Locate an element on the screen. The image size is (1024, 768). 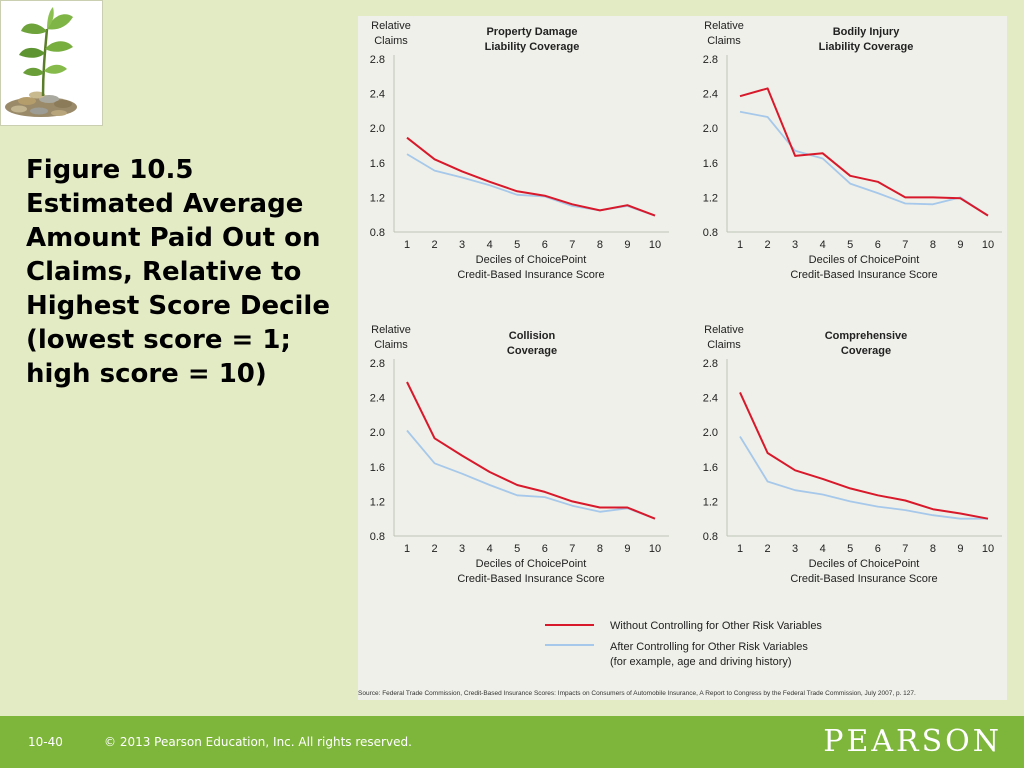
chart-3-x-tick-label: 7 is located at coordinates (572, 549).